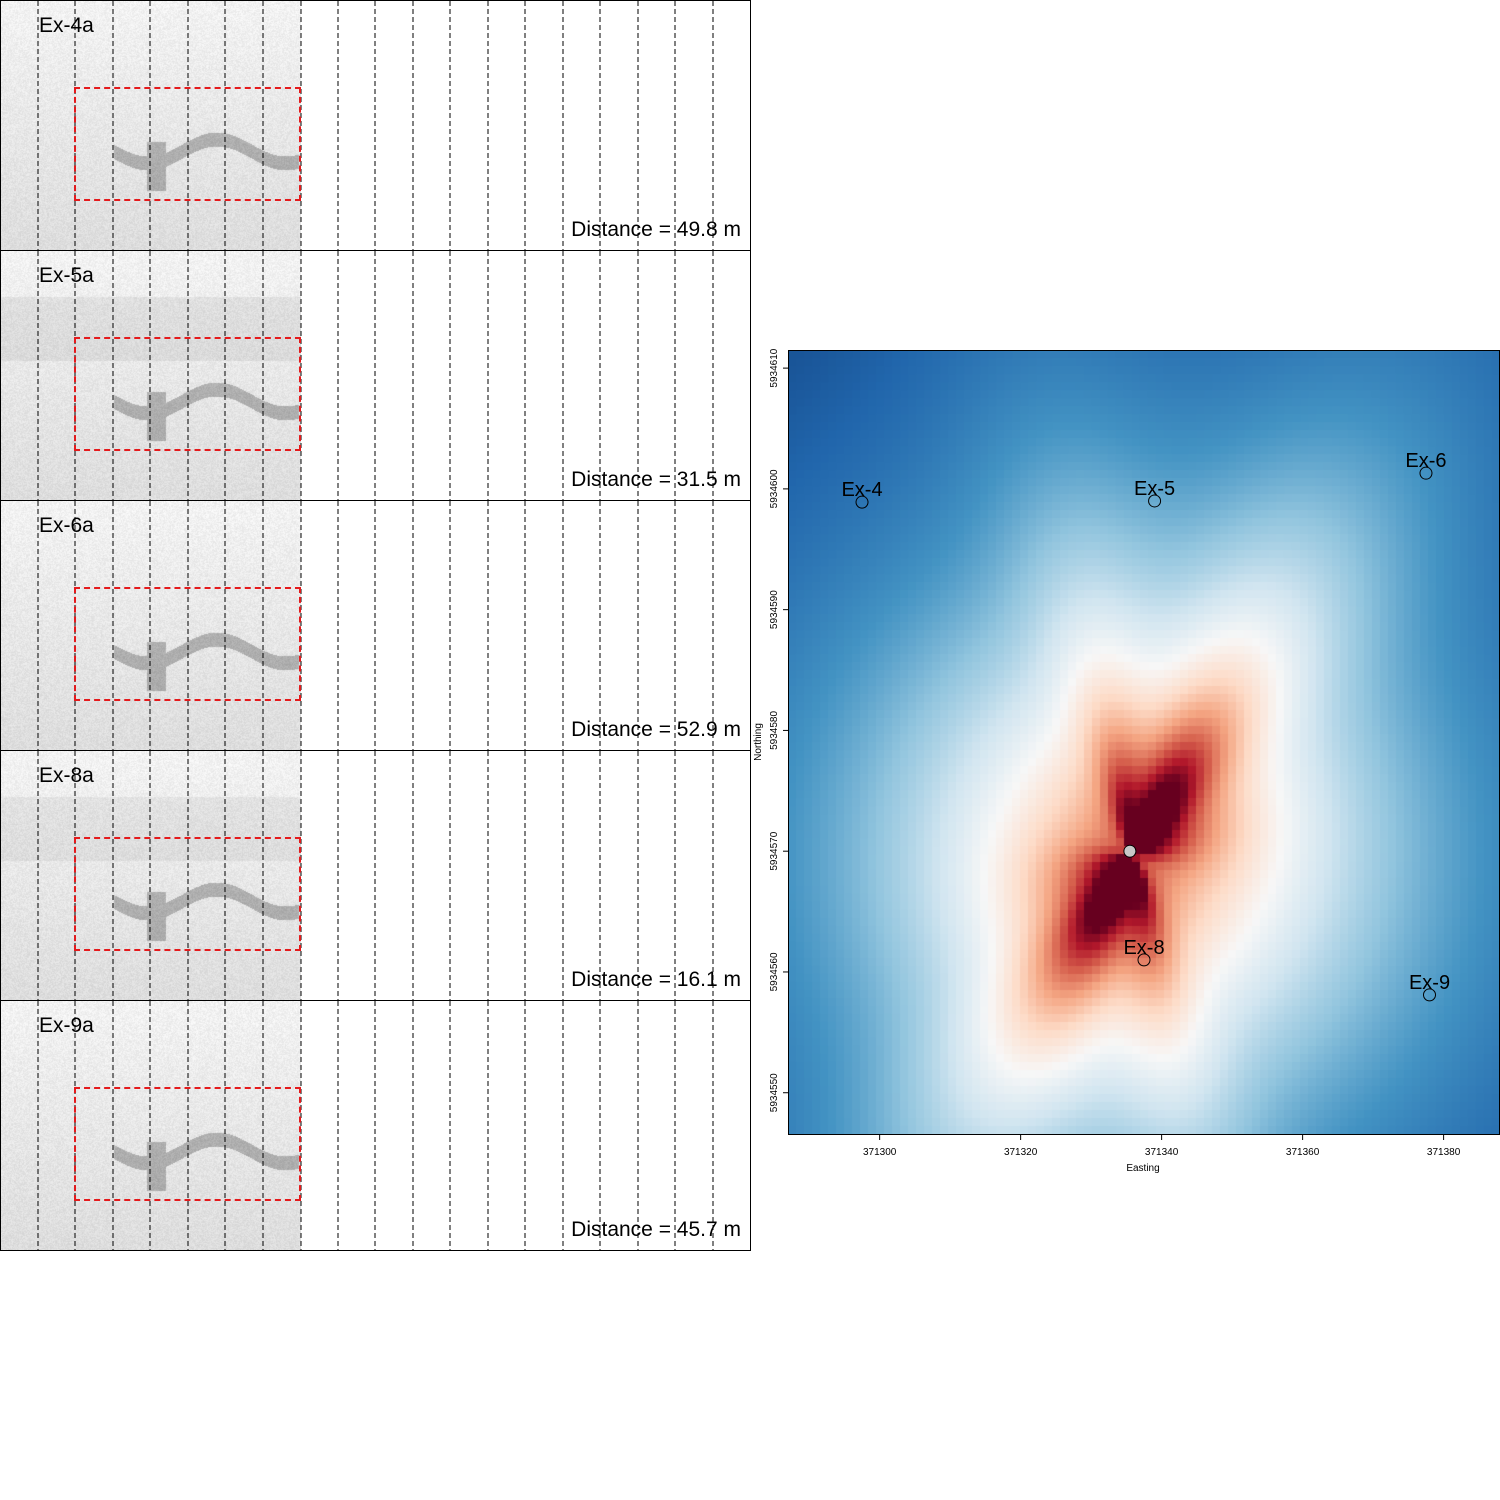 The height and width of the screenshot is (1500, 1500). I want to click on station-label: Ex-9, so click(1429, 983).